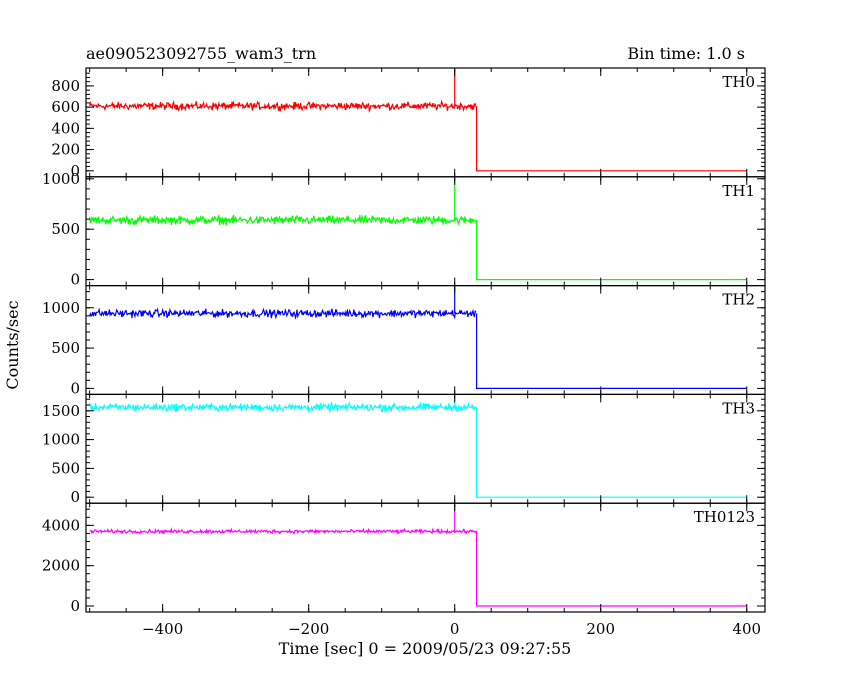 The height and width of the screenshot is (680, 850). I want to click on y-tick-label: 200, so click(65, 150).